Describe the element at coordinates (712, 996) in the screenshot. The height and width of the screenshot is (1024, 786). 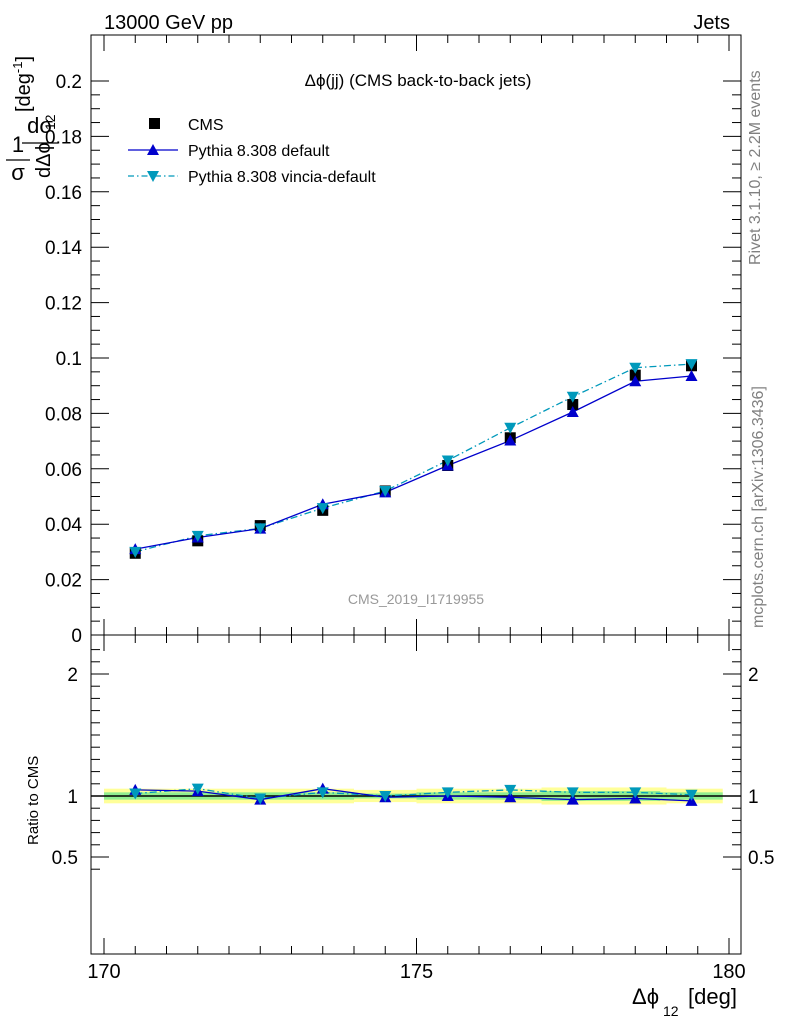
I see `xlabel-units: [deg]` at that location.